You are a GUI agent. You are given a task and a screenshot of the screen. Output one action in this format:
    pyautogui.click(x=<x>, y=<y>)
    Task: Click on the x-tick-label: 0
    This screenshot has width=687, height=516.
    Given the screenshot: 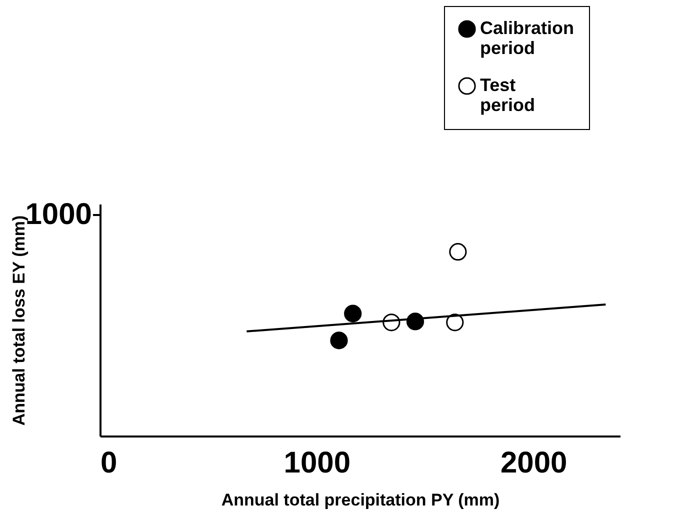 What is the action you would take?
    pyautogui.click(x=109, y=463)
    